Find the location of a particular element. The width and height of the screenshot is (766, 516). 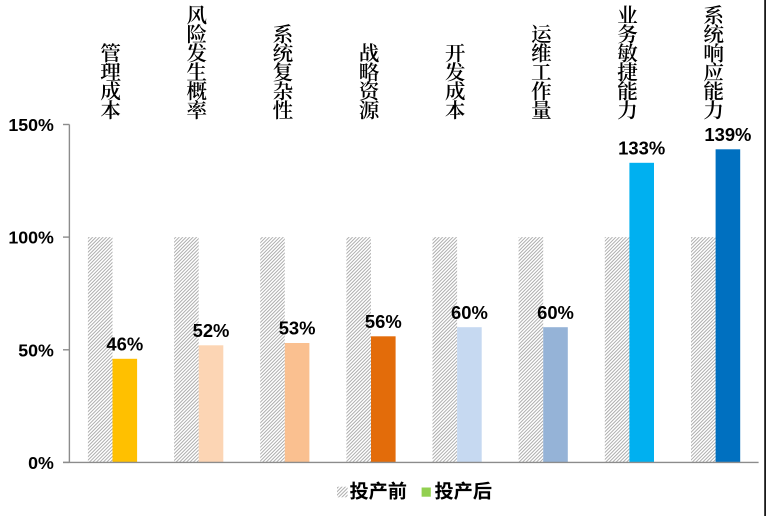

svg-text: 46% is located at coordinates (124, 344).